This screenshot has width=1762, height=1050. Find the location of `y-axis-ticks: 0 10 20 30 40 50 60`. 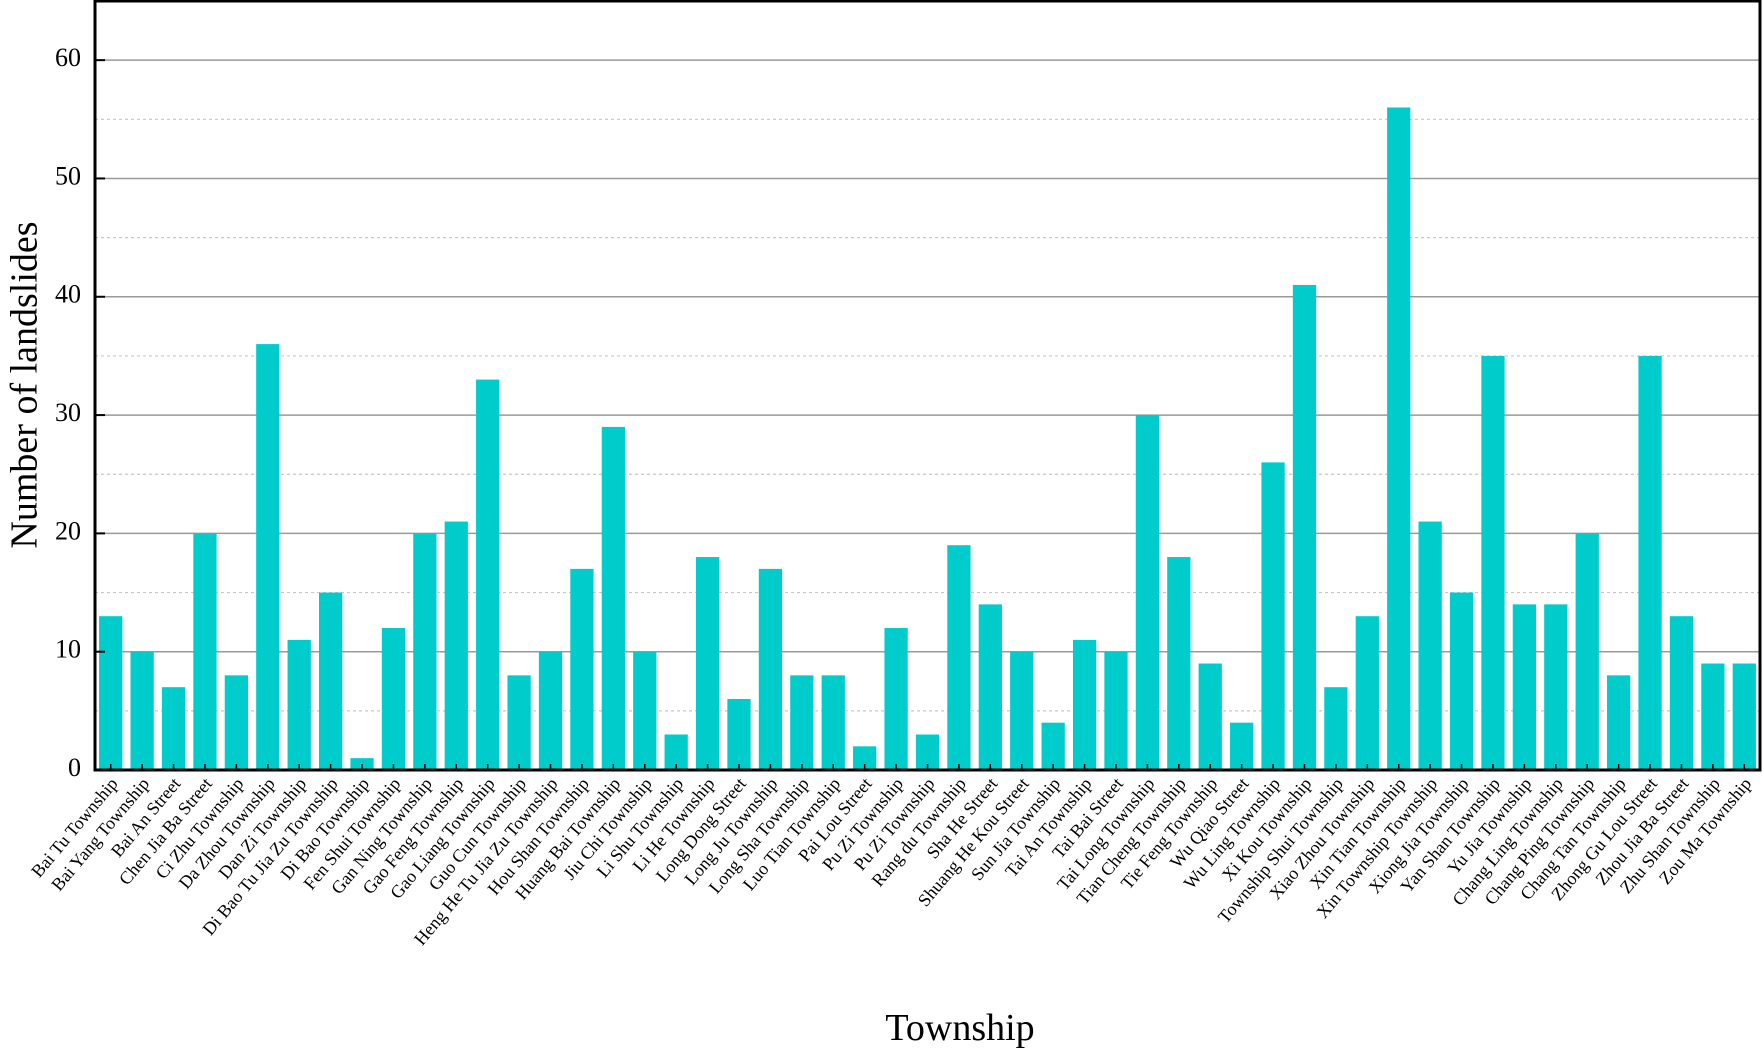

y-axis-ticks: 0 10 20 30 40 50 60 is located at coordinates (80, 412).